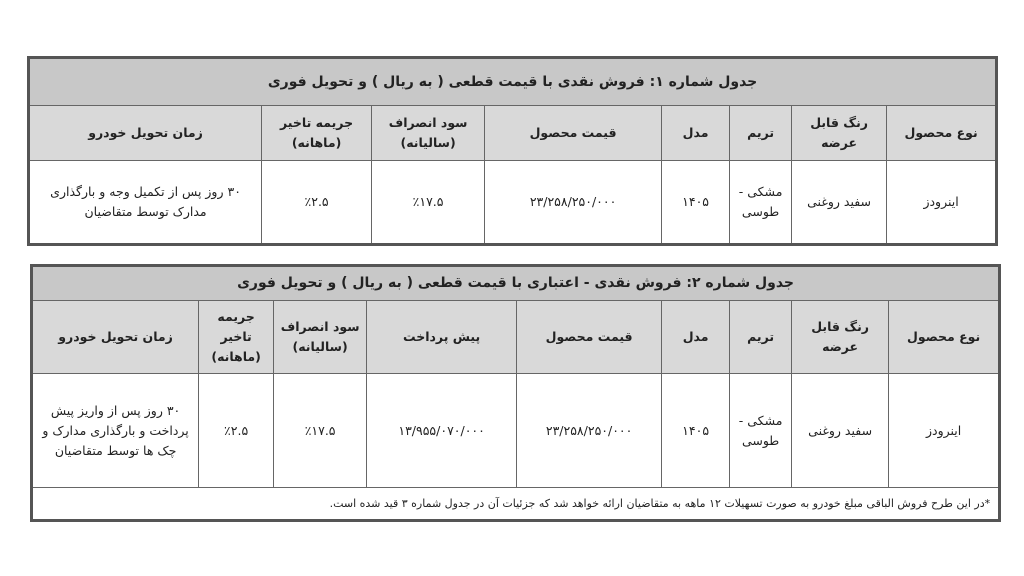 This screenshot has width=1024, height=576. Describe the element at coordinates (442, 430) in the screenshot. I see `cell: ۱۳/۹۵۵/۰۷۰/۰۰۰` at that location.